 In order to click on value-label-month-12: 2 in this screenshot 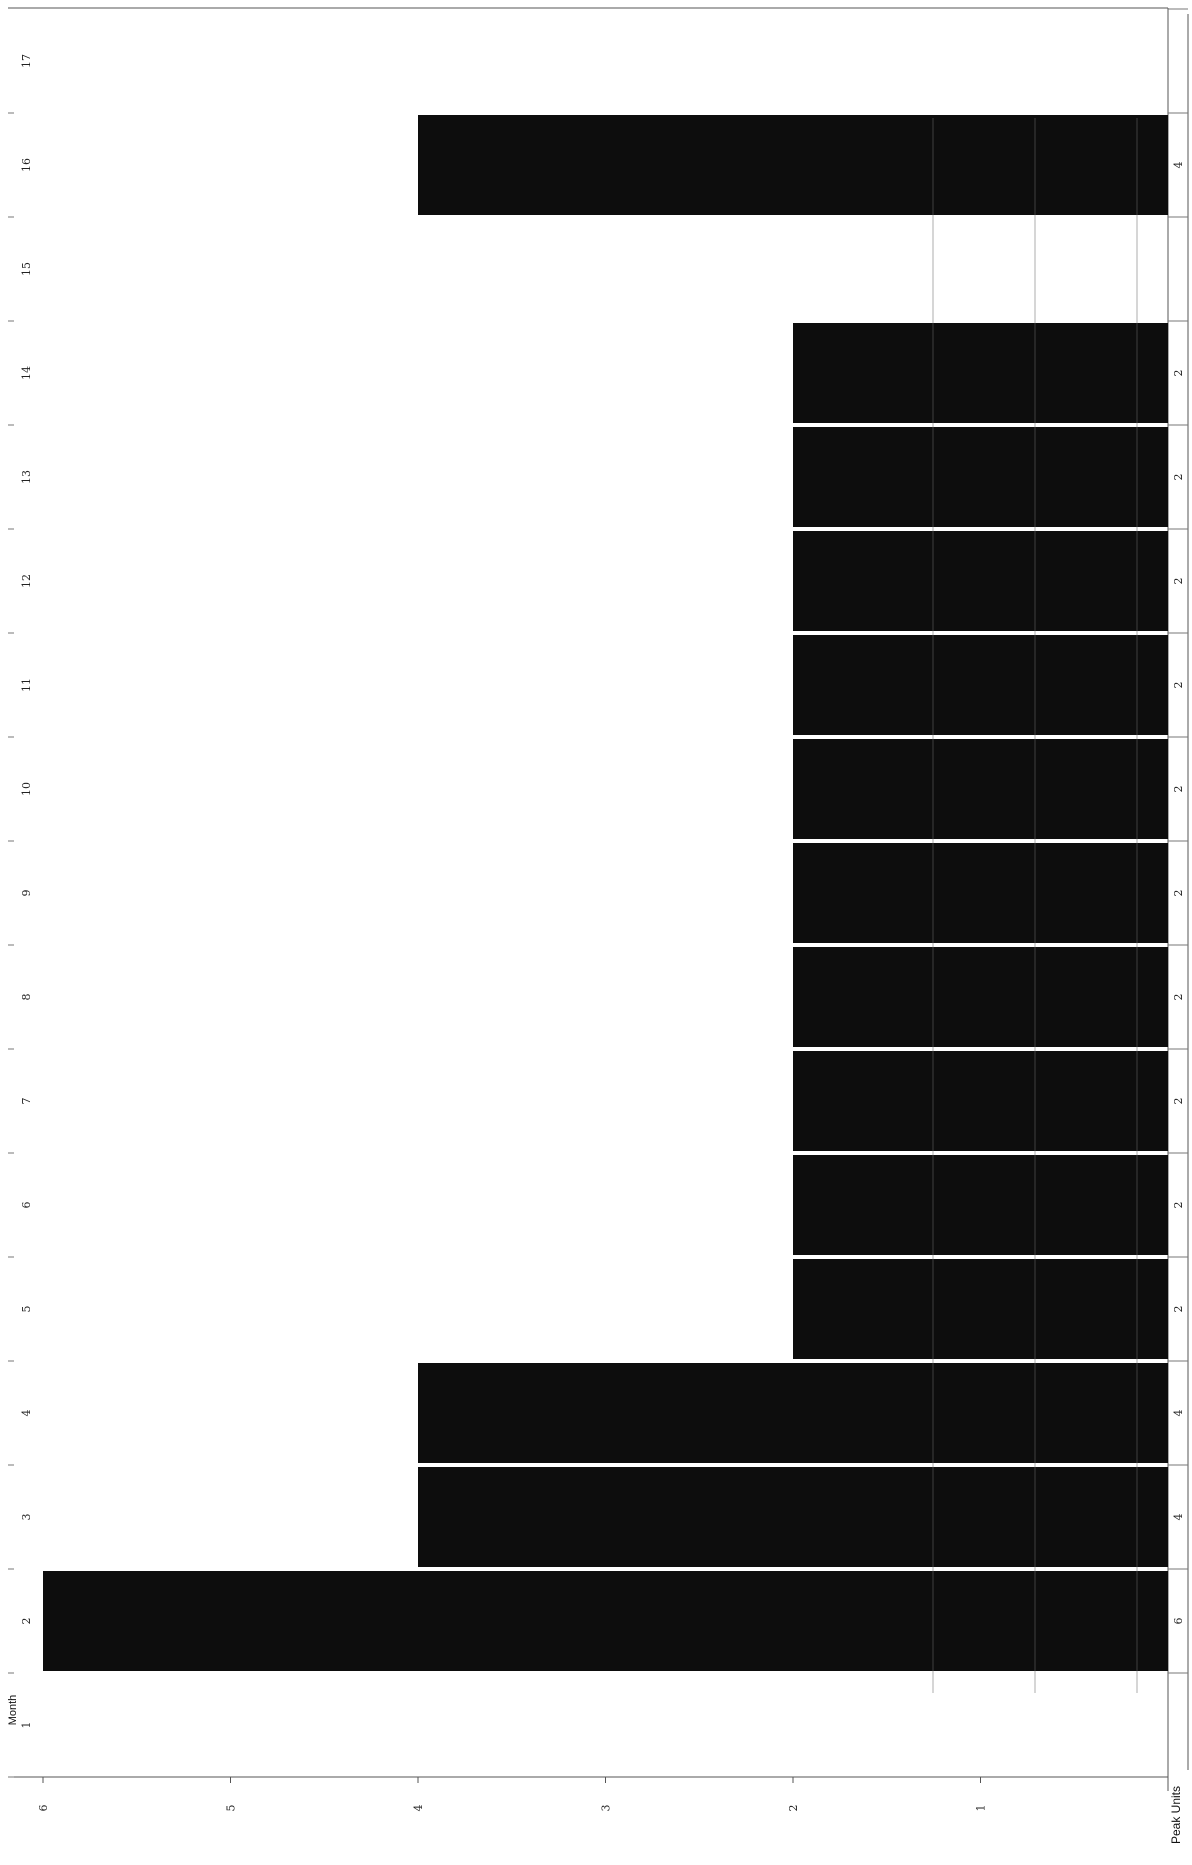, I will do `click(1178, 581)`.